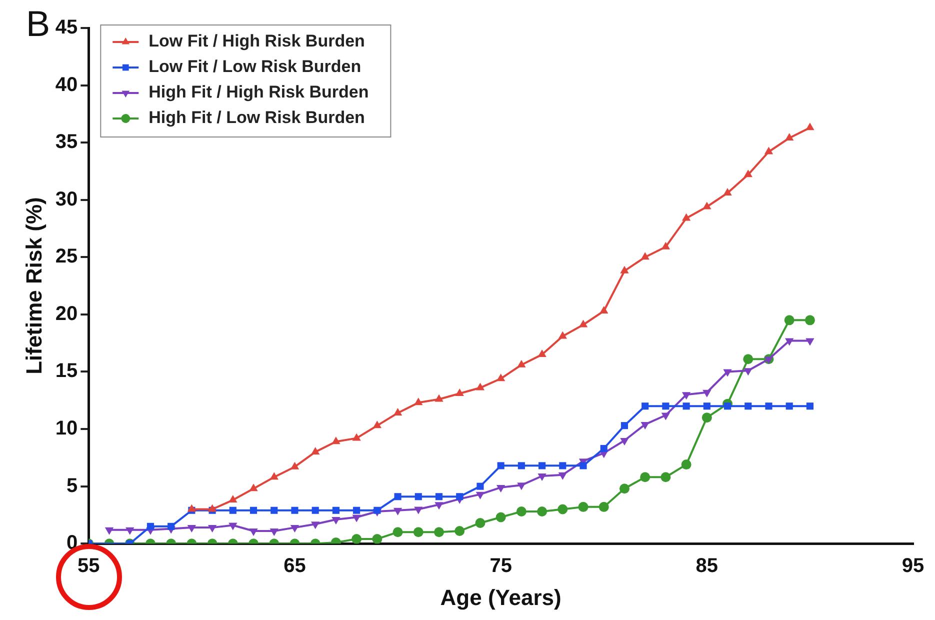 This screenshot has width=935, height=620. Describe the element at coordinates (913, 566) in the screenshot. I see `x-tick-label: 95` at that location.